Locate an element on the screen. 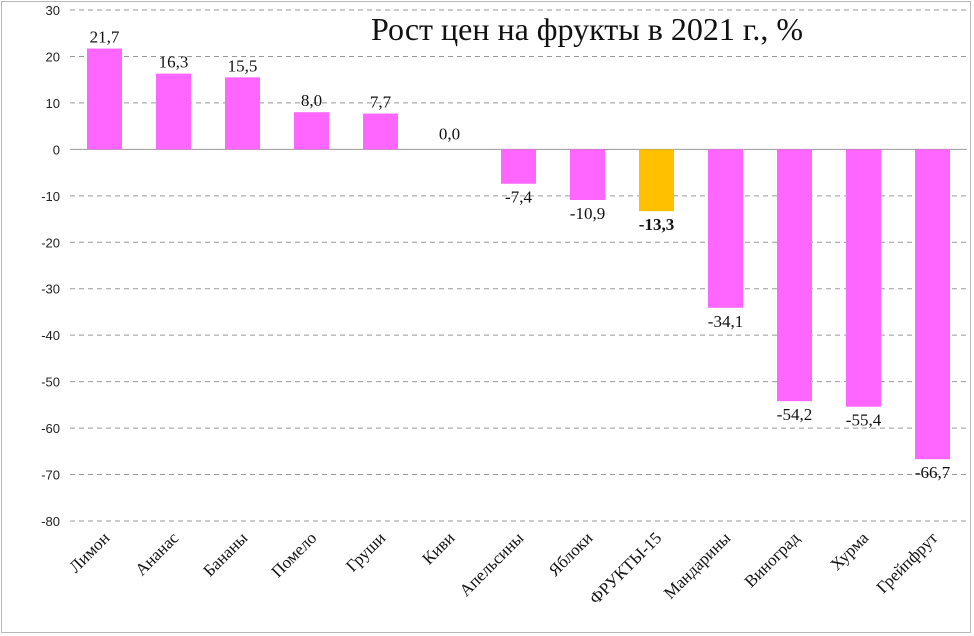  category-label: Грейпфрут is located at coordinates (907, 562).